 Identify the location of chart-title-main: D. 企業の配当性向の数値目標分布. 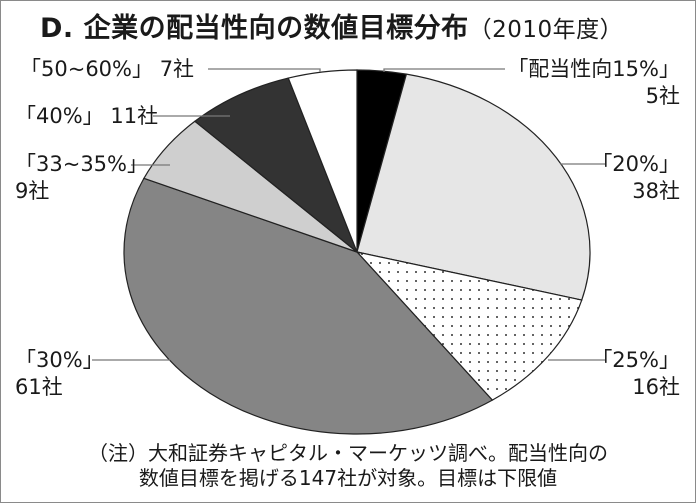
(254, 28).